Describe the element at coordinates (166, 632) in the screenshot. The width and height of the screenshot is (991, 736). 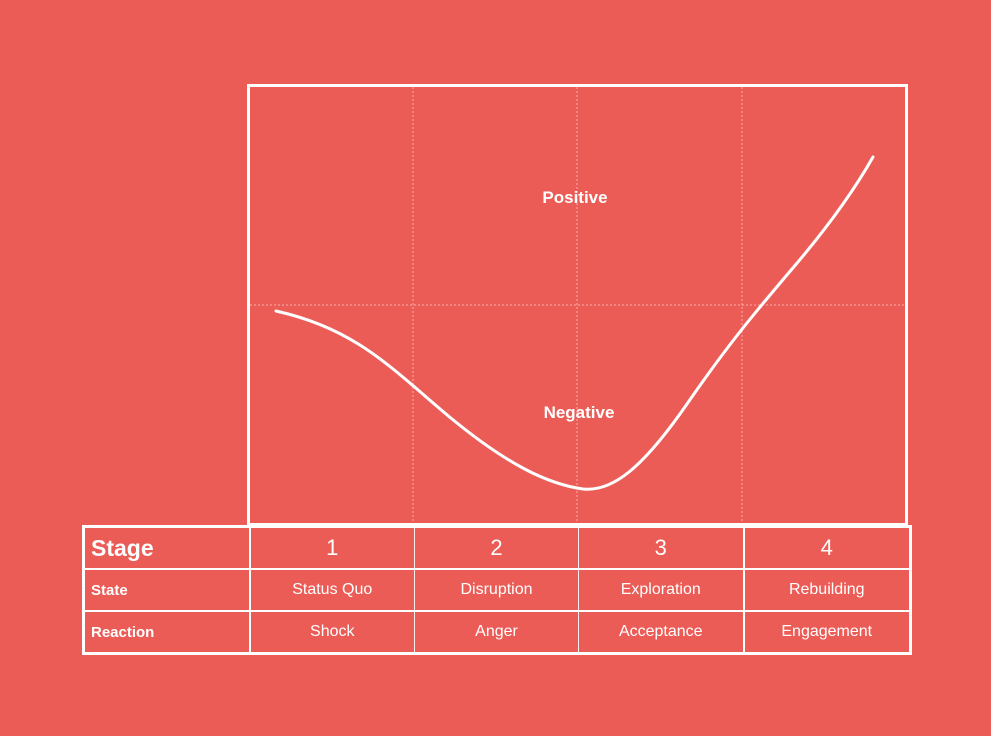
I see `reaction-row-label: Reaction` at that location.